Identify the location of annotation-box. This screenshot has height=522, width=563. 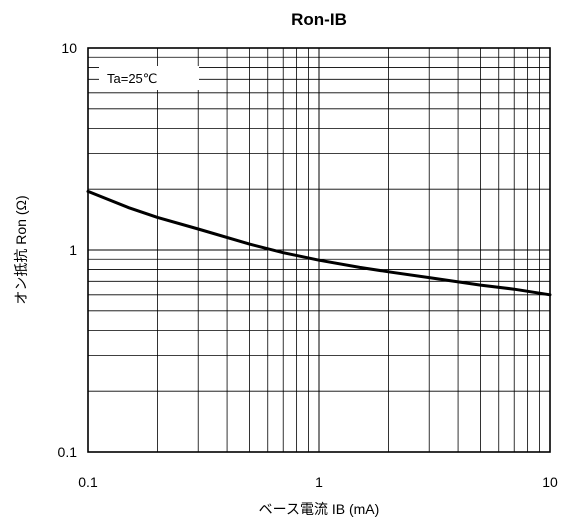
(149, 78).